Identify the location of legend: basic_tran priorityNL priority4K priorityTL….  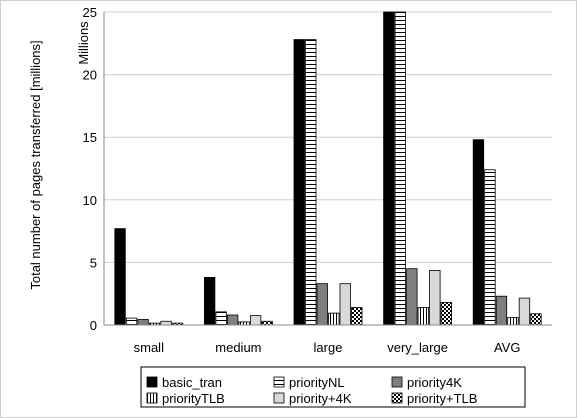
(333, 387).